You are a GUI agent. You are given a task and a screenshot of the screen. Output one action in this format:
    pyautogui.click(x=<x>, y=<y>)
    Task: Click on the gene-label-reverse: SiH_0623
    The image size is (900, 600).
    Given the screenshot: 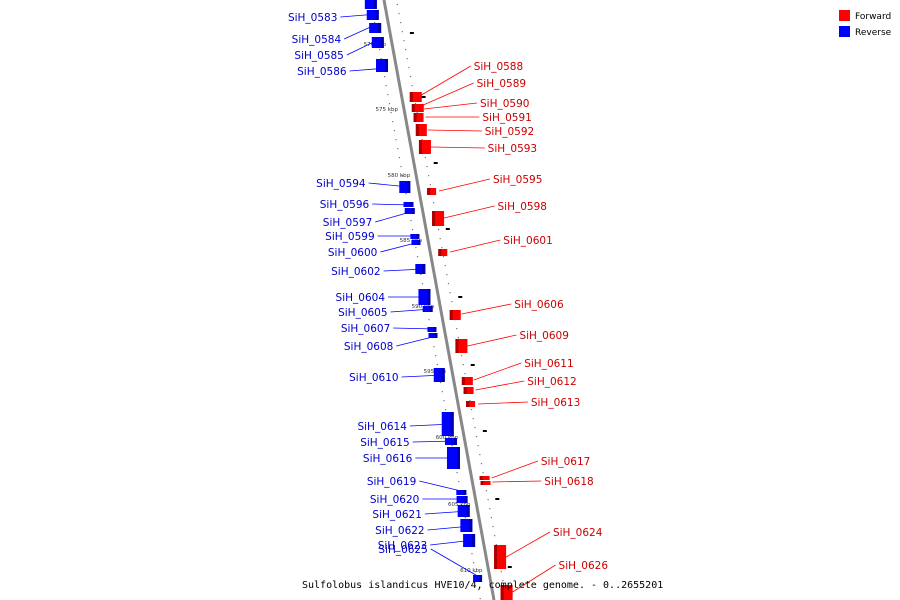 What is the action you would take?
    pyautogui.click(x=402, y=546)
    